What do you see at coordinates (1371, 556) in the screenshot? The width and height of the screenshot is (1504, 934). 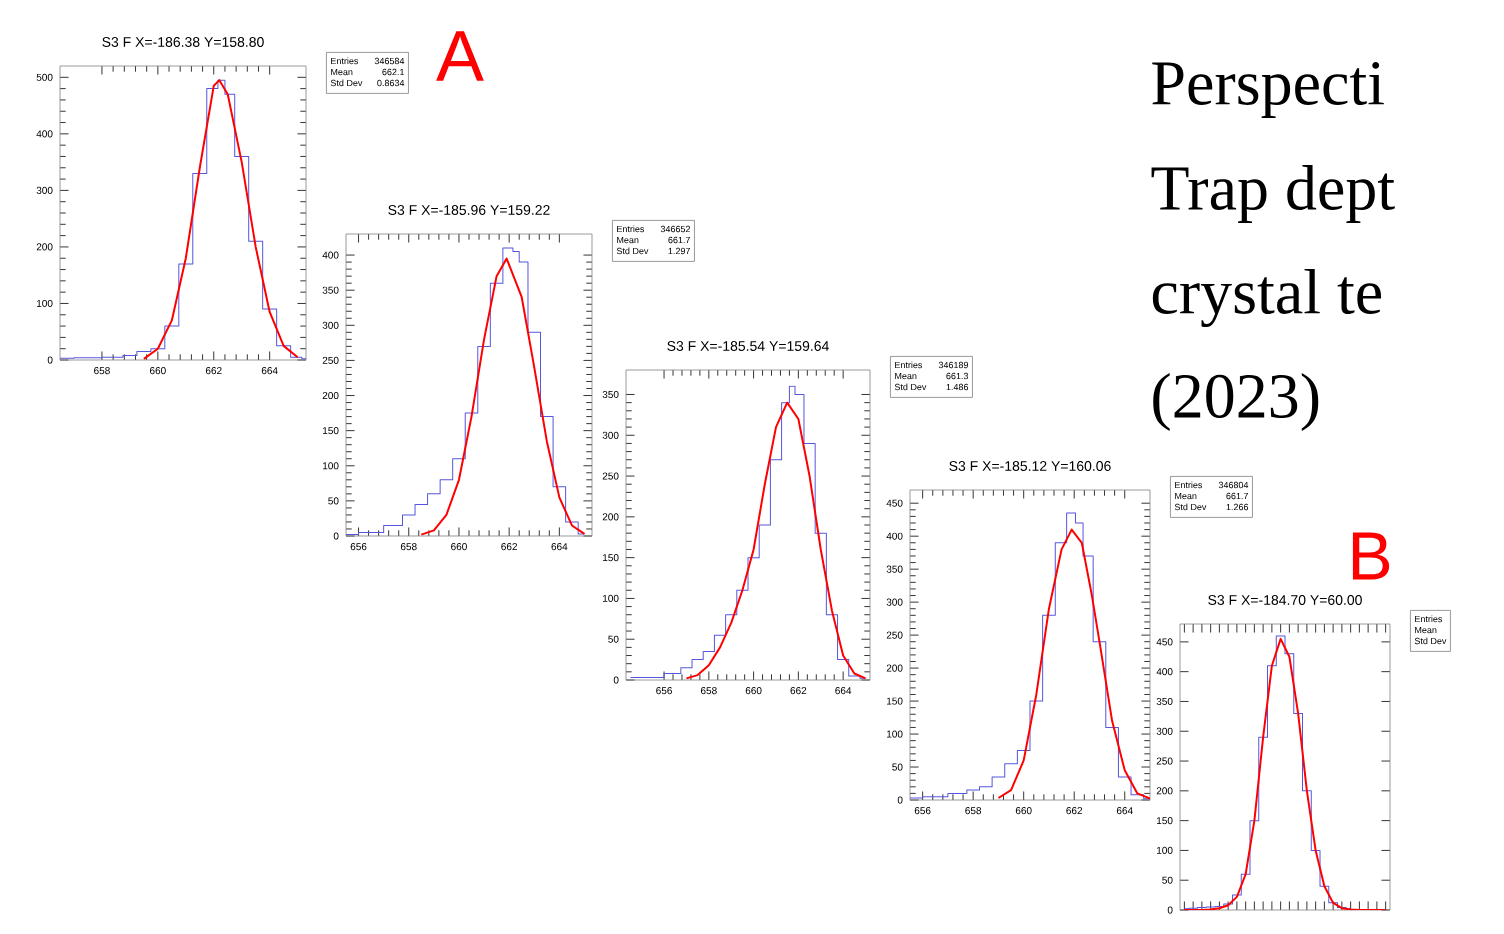 I see `text: B` at bounding box center [1371, 556].